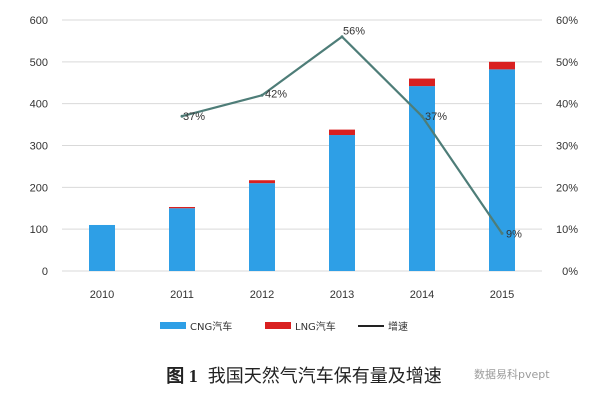 This screenshot has height=402, width=608. I want to click on x-tick-label: 2015, so click(502, 295).